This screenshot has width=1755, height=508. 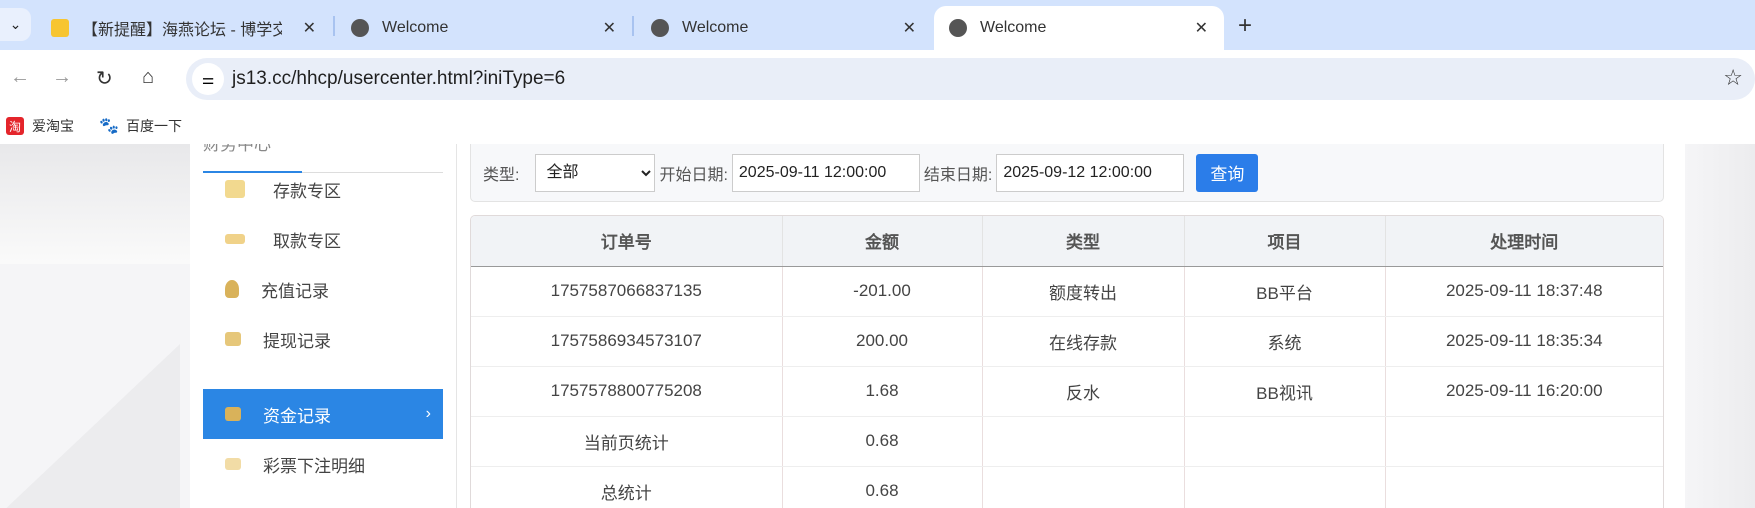 I want to click on query-button: 查询, so click(x=1227, y=172).